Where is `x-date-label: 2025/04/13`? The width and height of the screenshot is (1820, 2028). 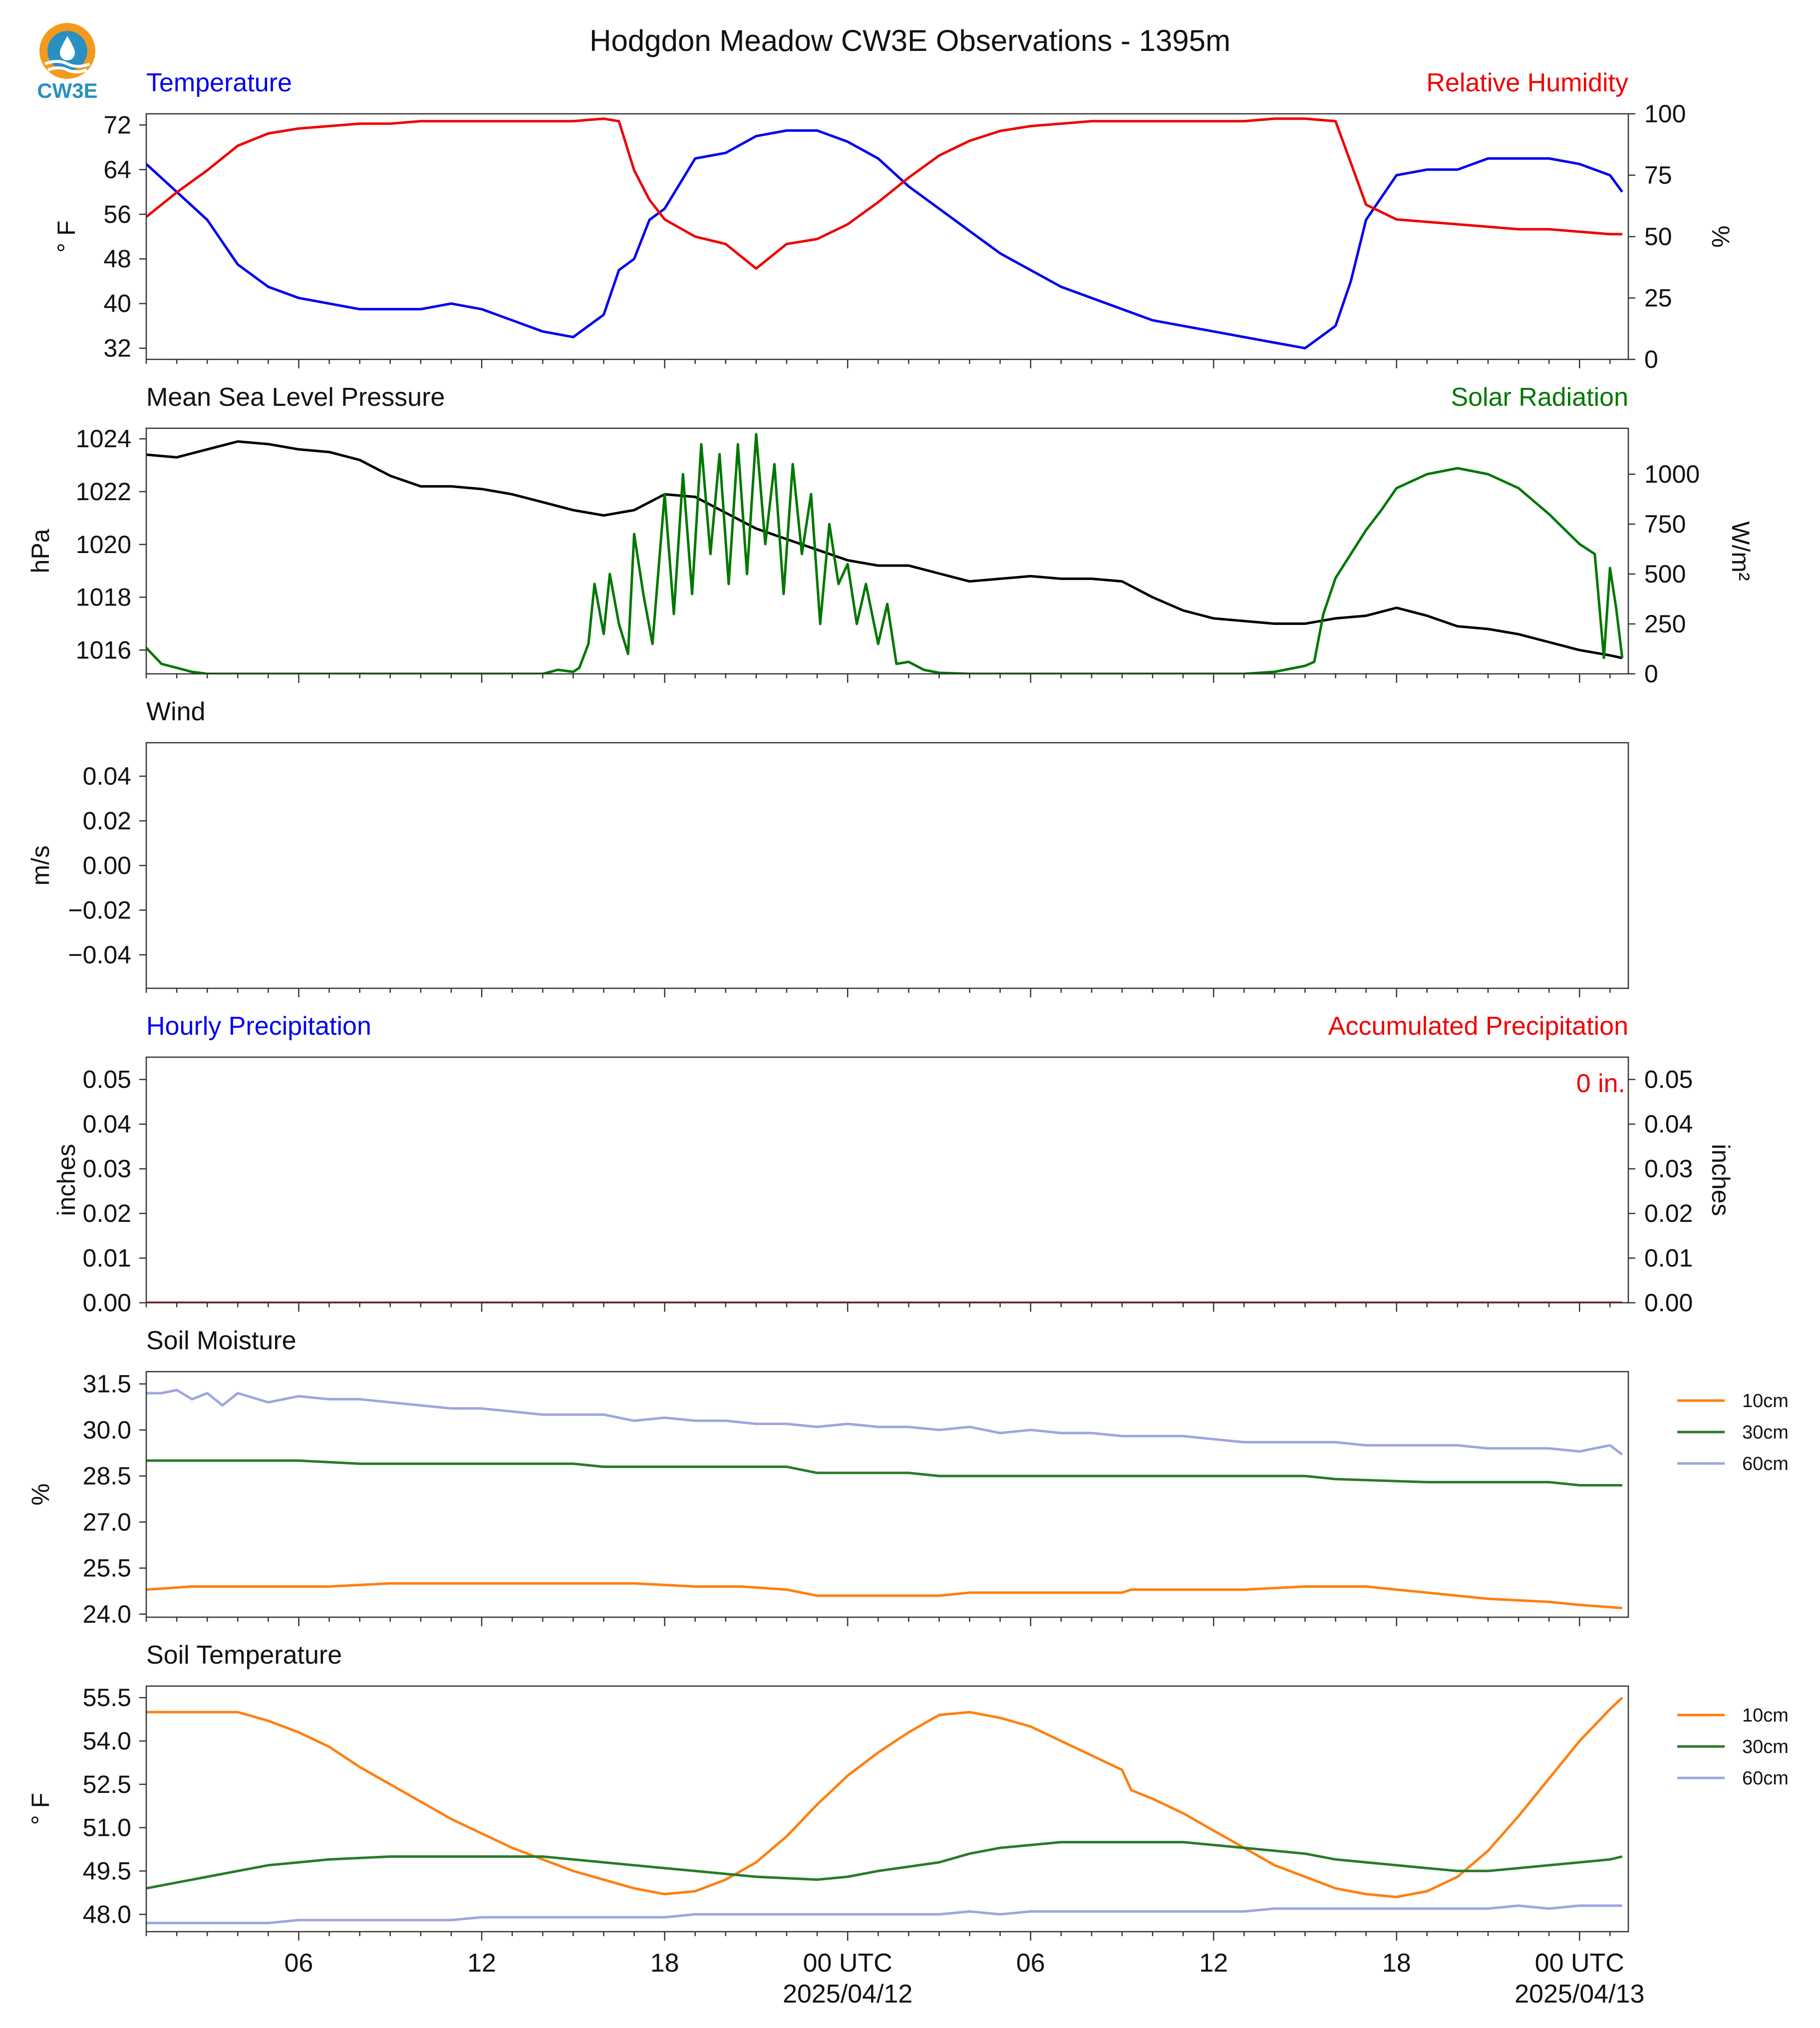
x-date-label: 2025/04/13 is located at coordinates (1579, 1994).